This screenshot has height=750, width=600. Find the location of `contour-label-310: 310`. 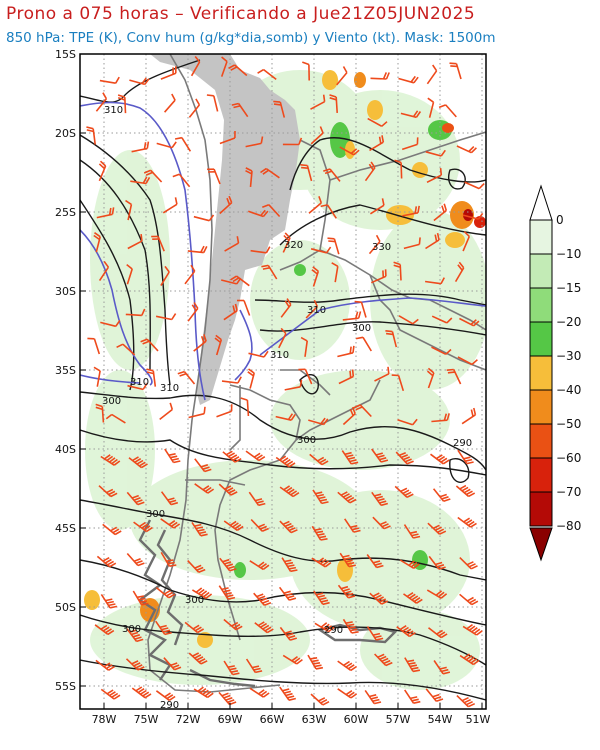

contour-label-310: 310 is located at coordinates (316, 310).